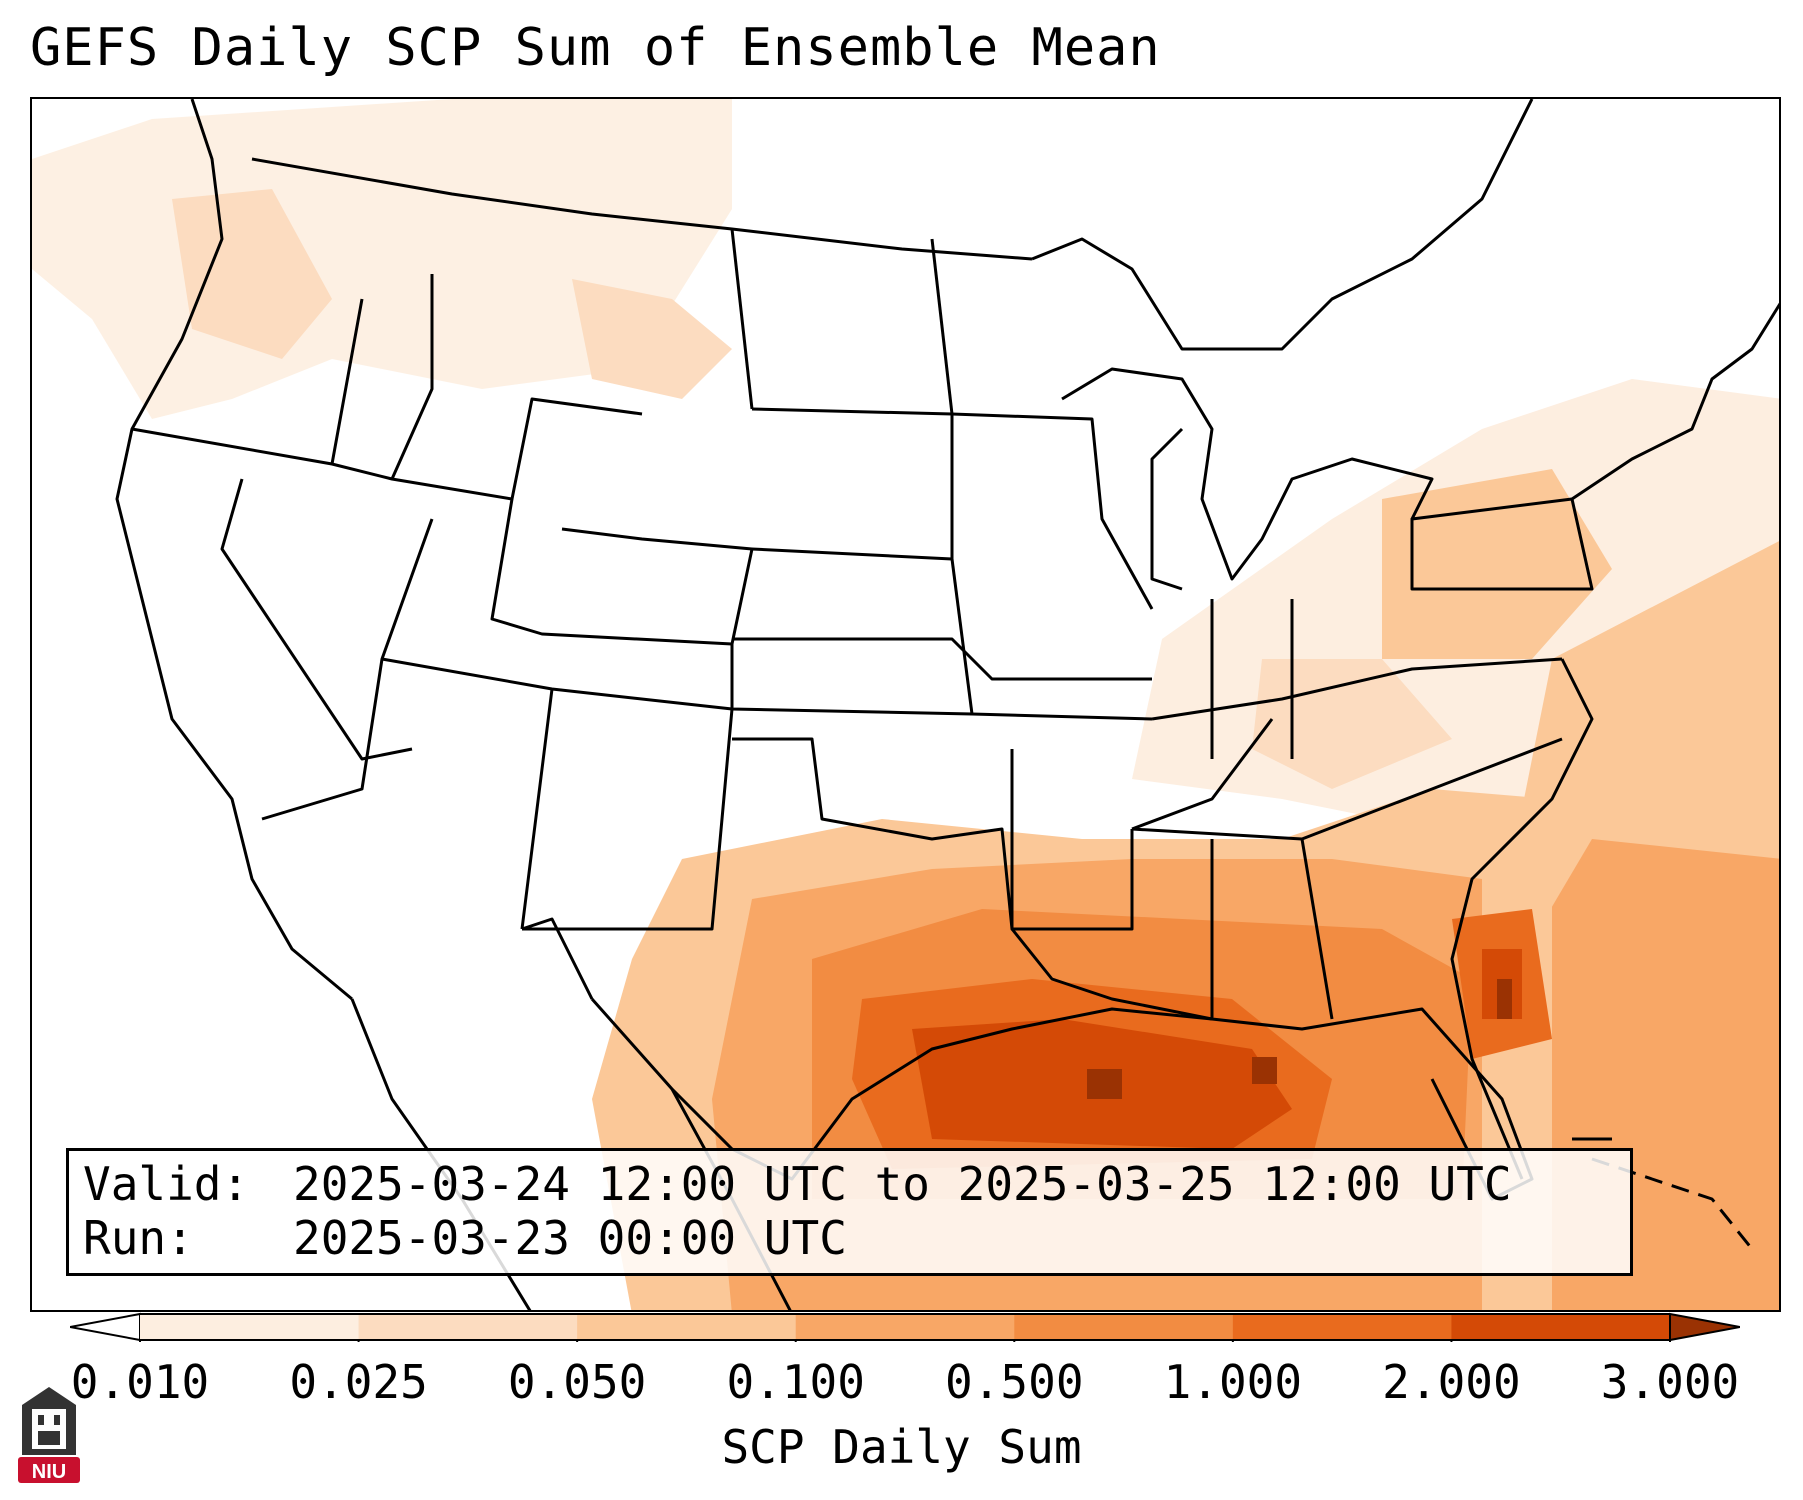  What do you see at coordinates (49, 1435) in the screenshot?
I see `niu-logo-icon: NIU` at bounding box center [49, 1435].